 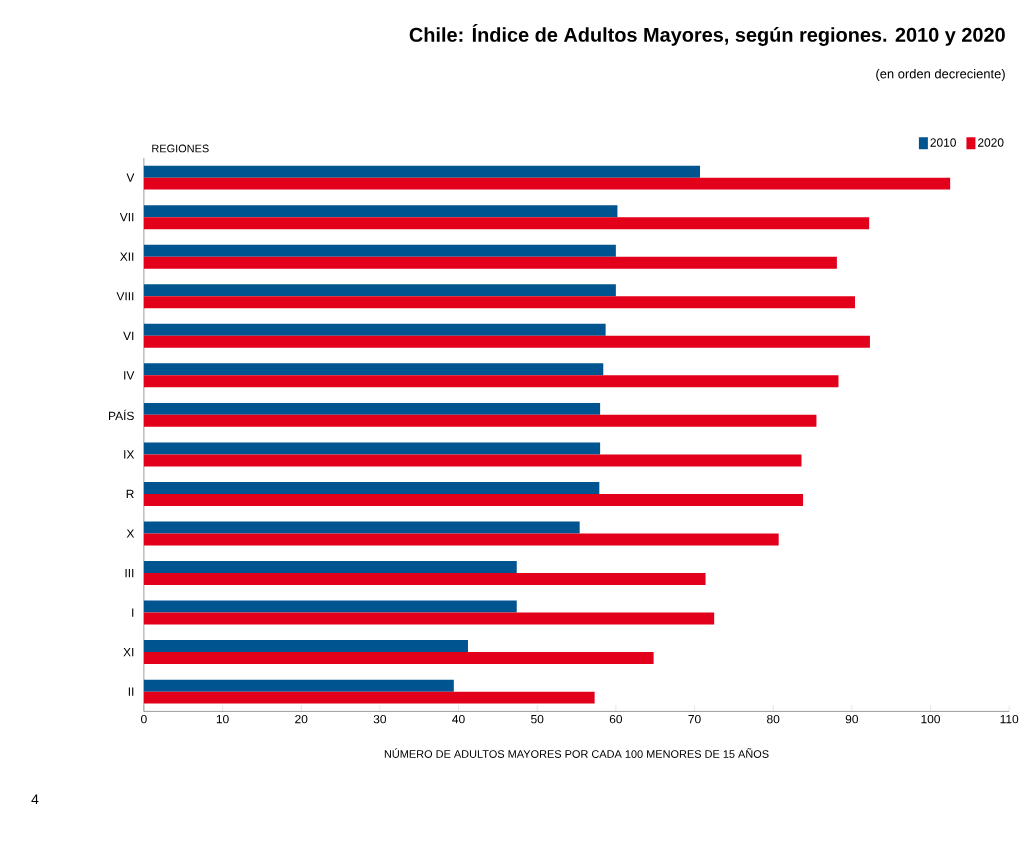 What do you see at coordinates (129, 454) in the screenshot?
I see `y-tick-label: IX` at bounding box center [129, 454].